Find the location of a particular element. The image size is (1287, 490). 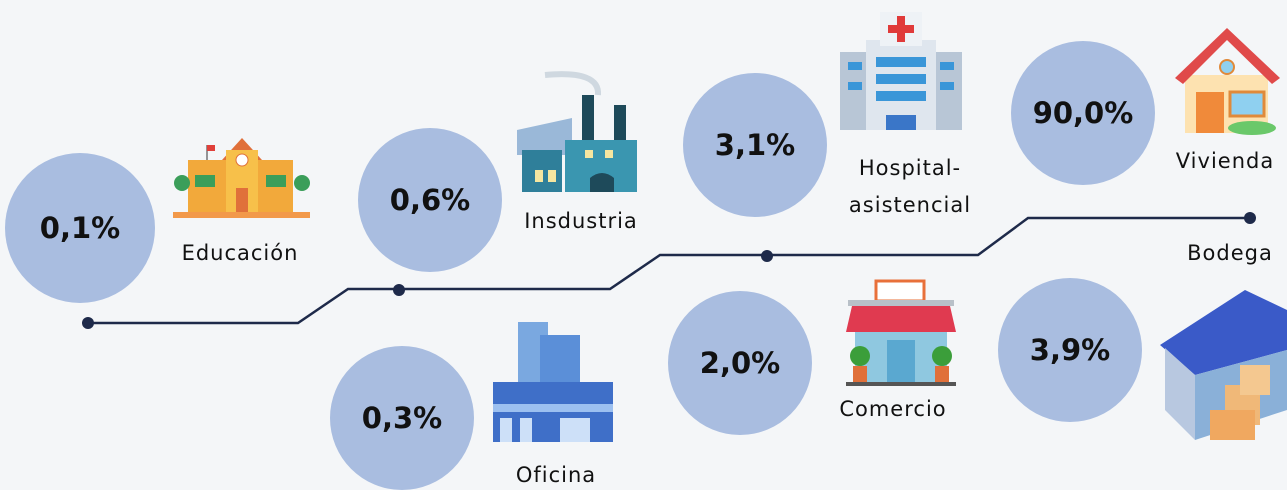

school-icon is located at coordinates (241, 178).